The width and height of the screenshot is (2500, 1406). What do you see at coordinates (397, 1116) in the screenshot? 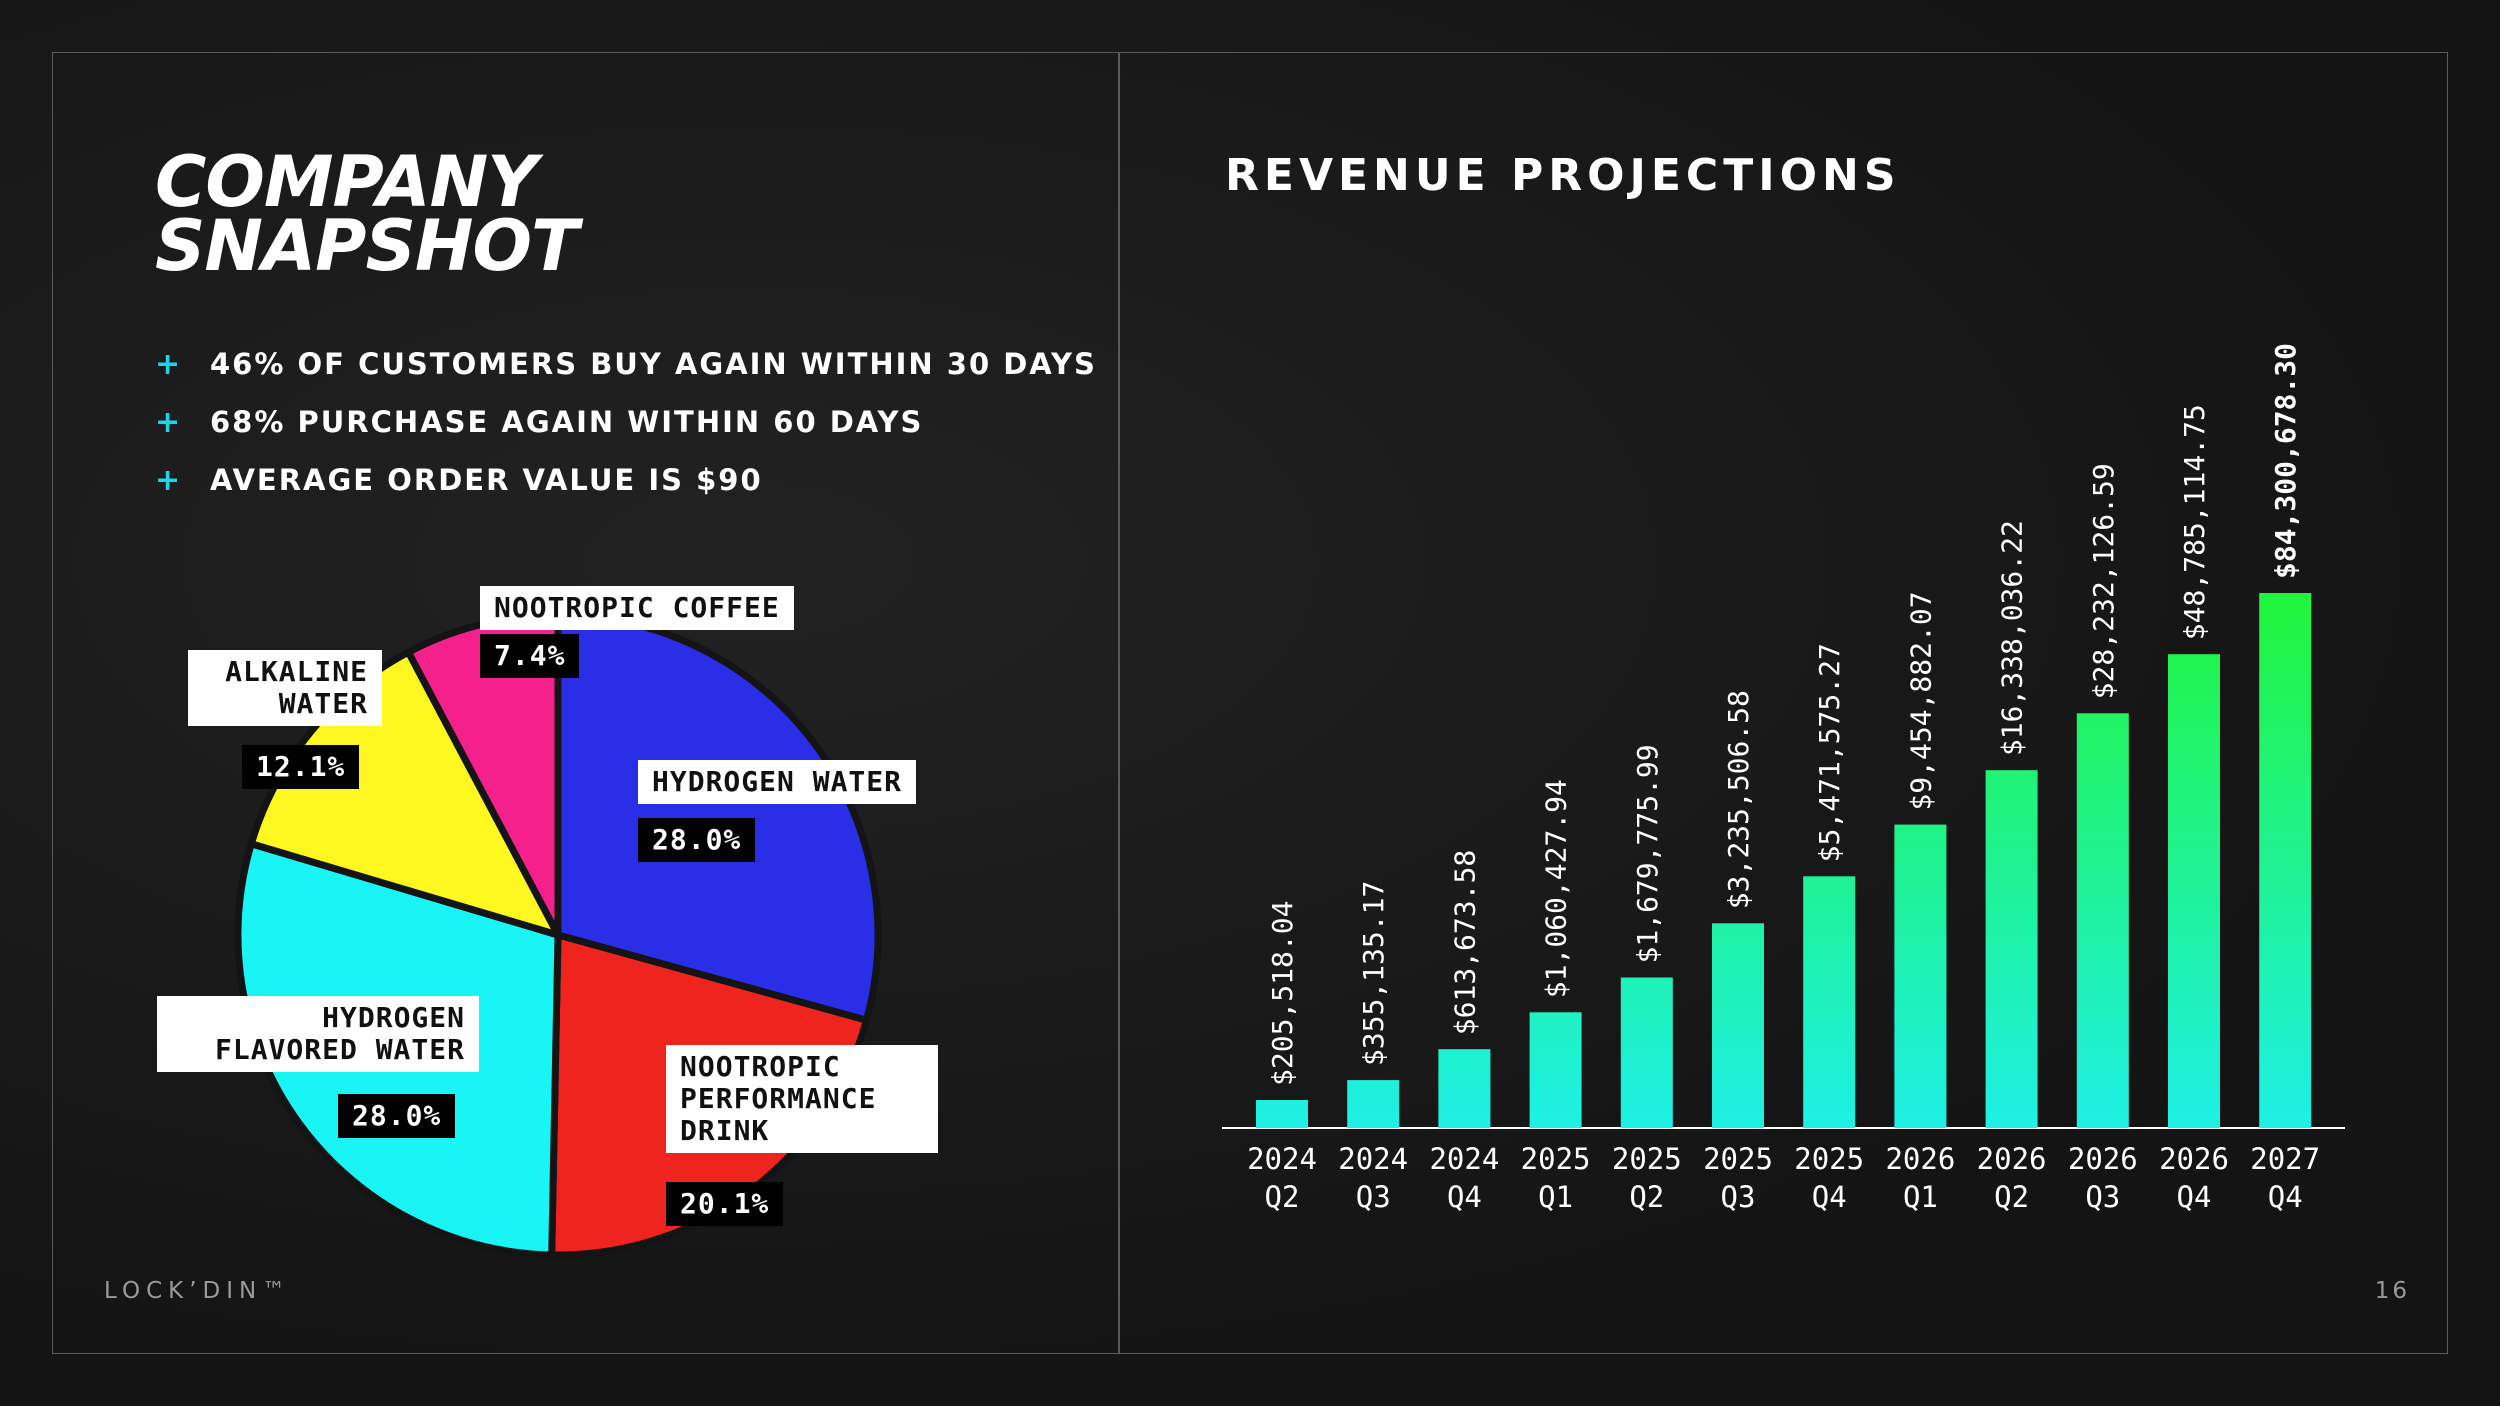
I see `pie-value-hydrogen-flavored-water: 28.0%` at bounding box center [397, 1116].